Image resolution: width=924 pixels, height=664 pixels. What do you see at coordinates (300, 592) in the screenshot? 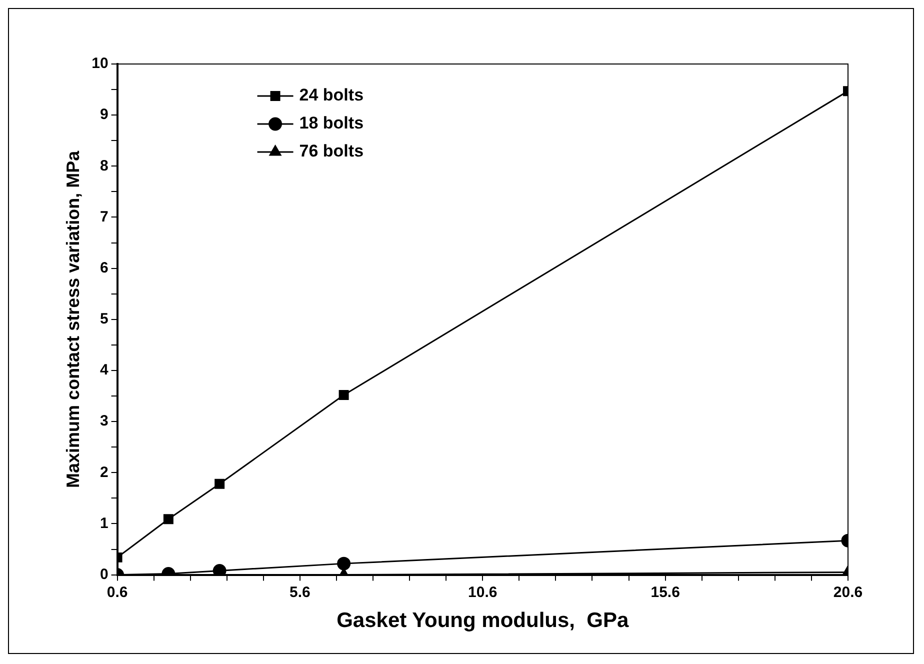
I see `x-tick-label: 5.6` at bounding box center [300, 592].